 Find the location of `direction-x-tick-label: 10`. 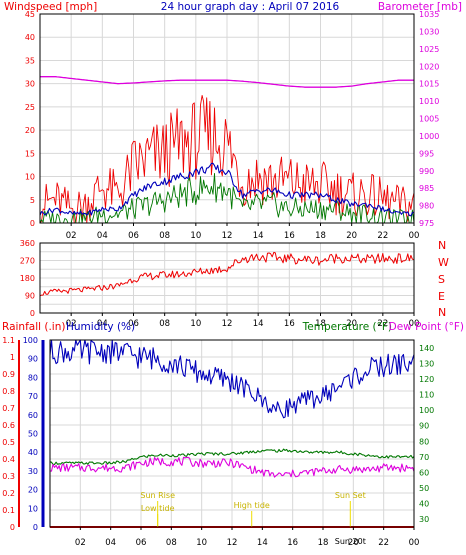

direction-x-tick-label: 10 is located at coordinates (195, 324).